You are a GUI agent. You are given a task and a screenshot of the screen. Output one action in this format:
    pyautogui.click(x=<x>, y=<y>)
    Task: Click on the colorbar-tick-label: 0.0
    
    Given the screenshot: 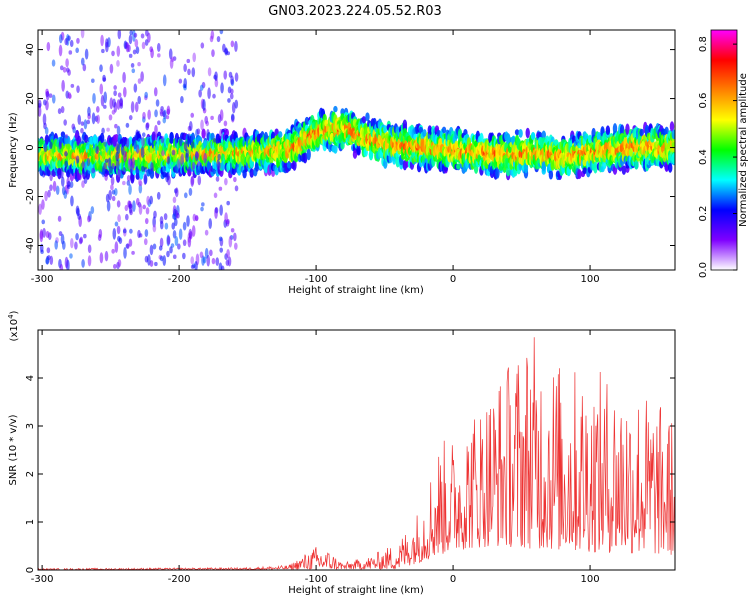 What is the action you would take?
    pyautogui.click(x=703, y=270)
    